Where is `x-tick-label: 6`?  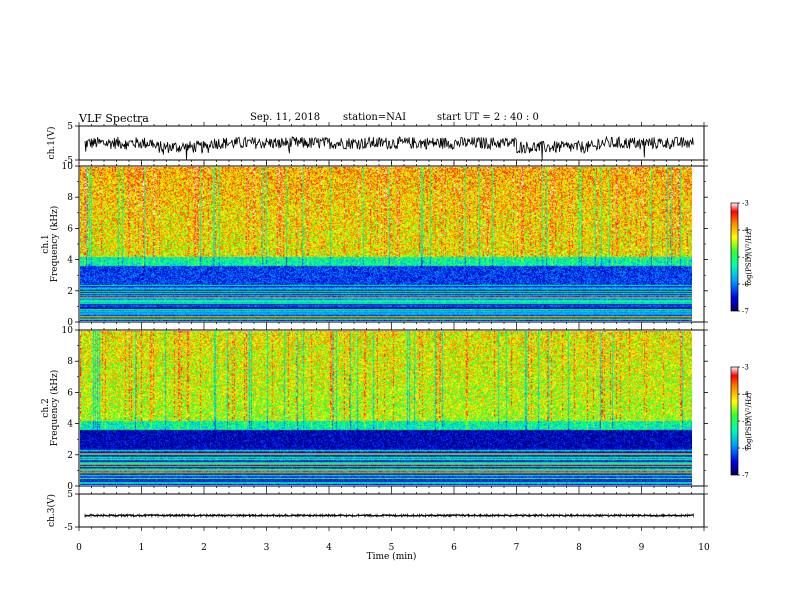 x-tick-label: 6 is located at coordinates (454, 548).